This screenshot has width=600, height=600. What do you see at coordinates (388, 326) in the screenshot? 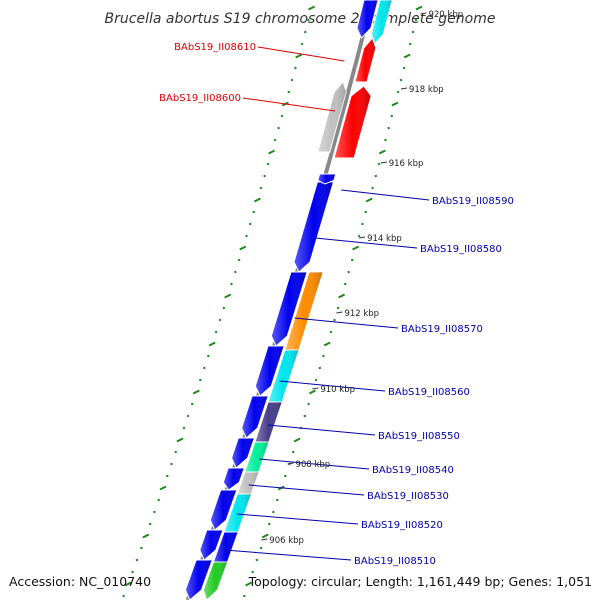
I see `gene-label-babs19_ii08570: BAbS19_II08570` at bounding box center [388, 326].